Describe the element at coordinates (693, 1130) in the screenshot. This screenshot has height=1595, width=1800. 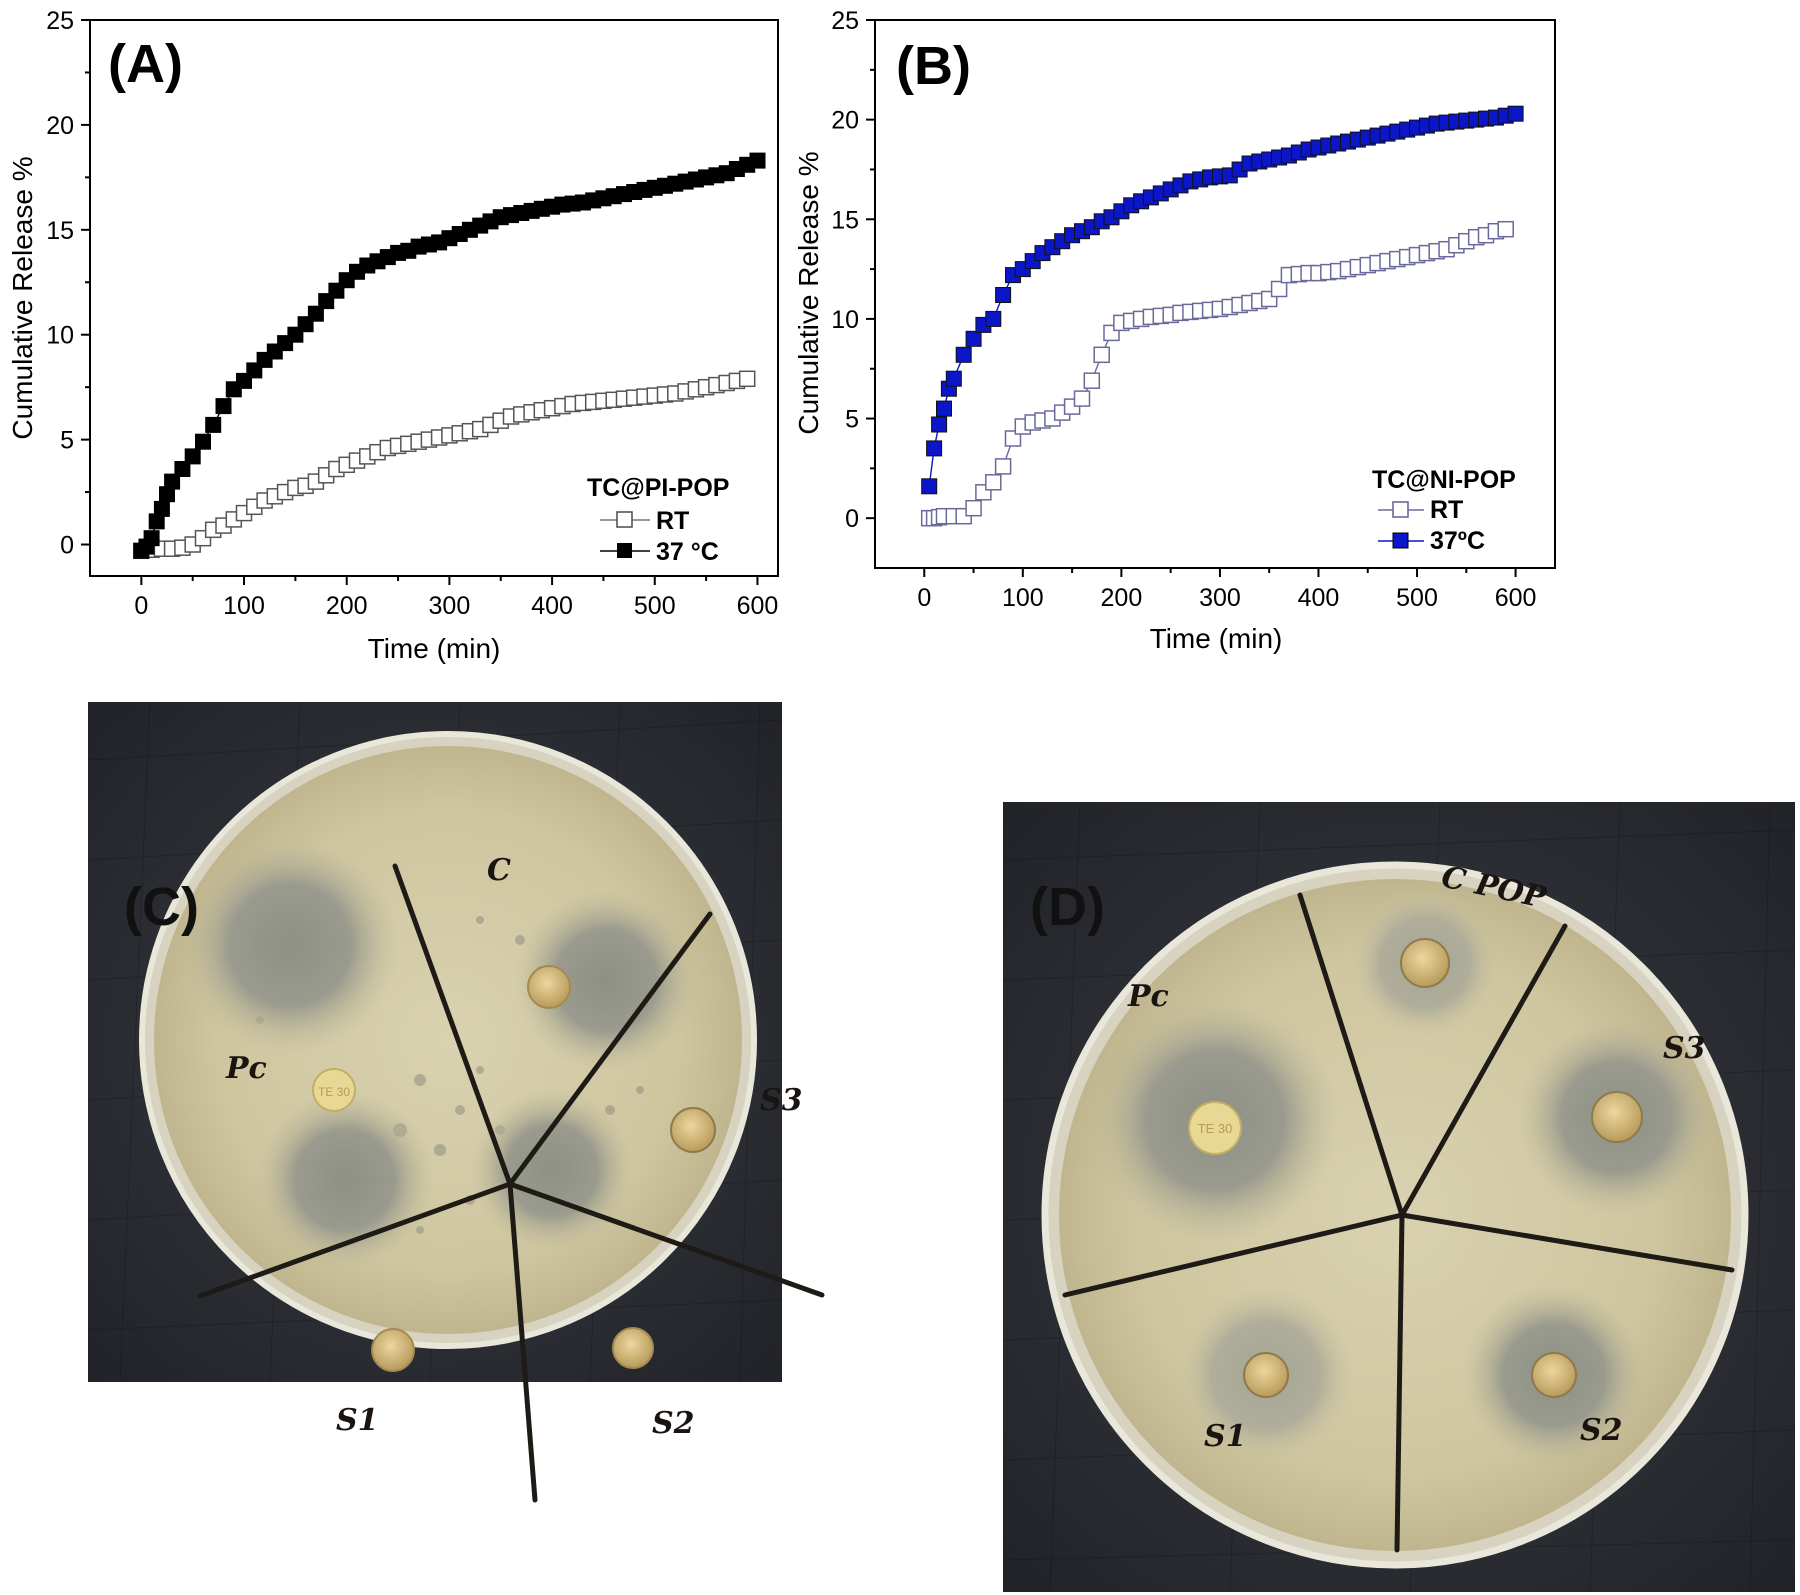
I see `plate-c-disk-s3` at that location.